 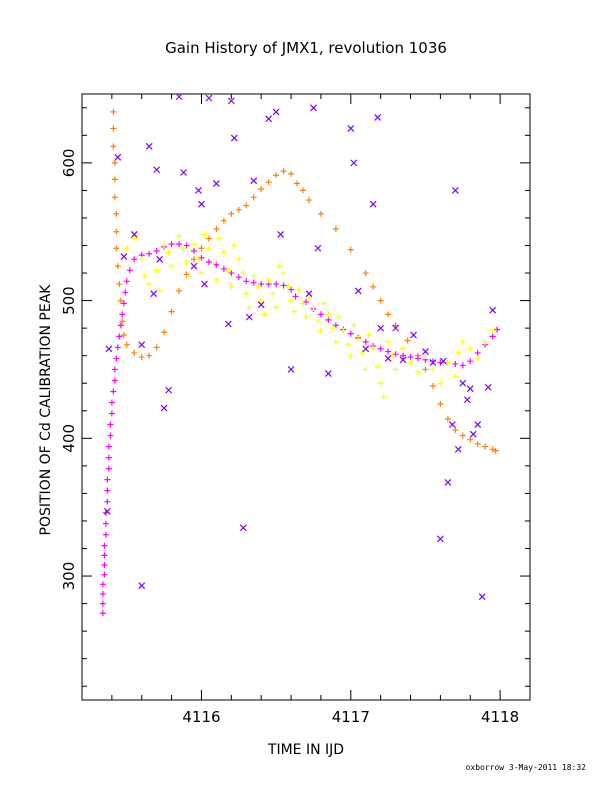 I want to click on y-tick-label: 500, so click(x=69, y=300).